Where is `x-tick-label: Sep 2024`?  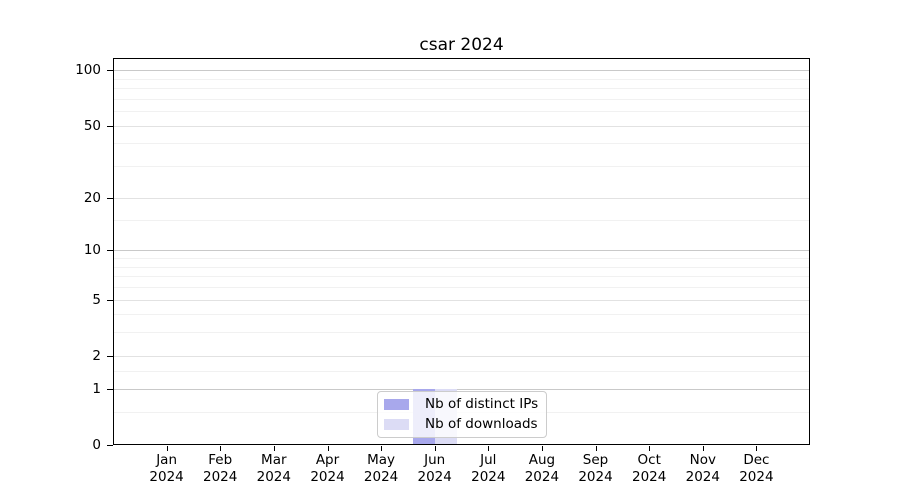 x-tick-label: Sep 2024 is located at coordinates (595, 468).